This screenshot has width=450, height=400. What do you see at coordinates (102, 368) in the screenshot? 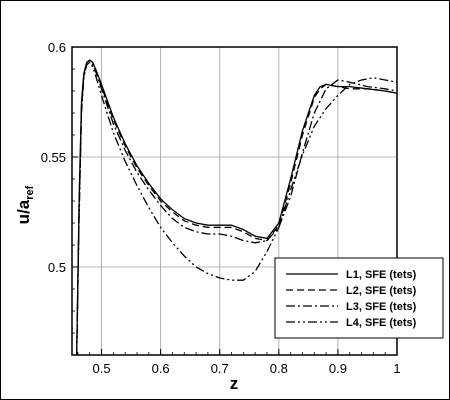
I see `x-tick-label: 0.5` at bounding box center [102, 368].